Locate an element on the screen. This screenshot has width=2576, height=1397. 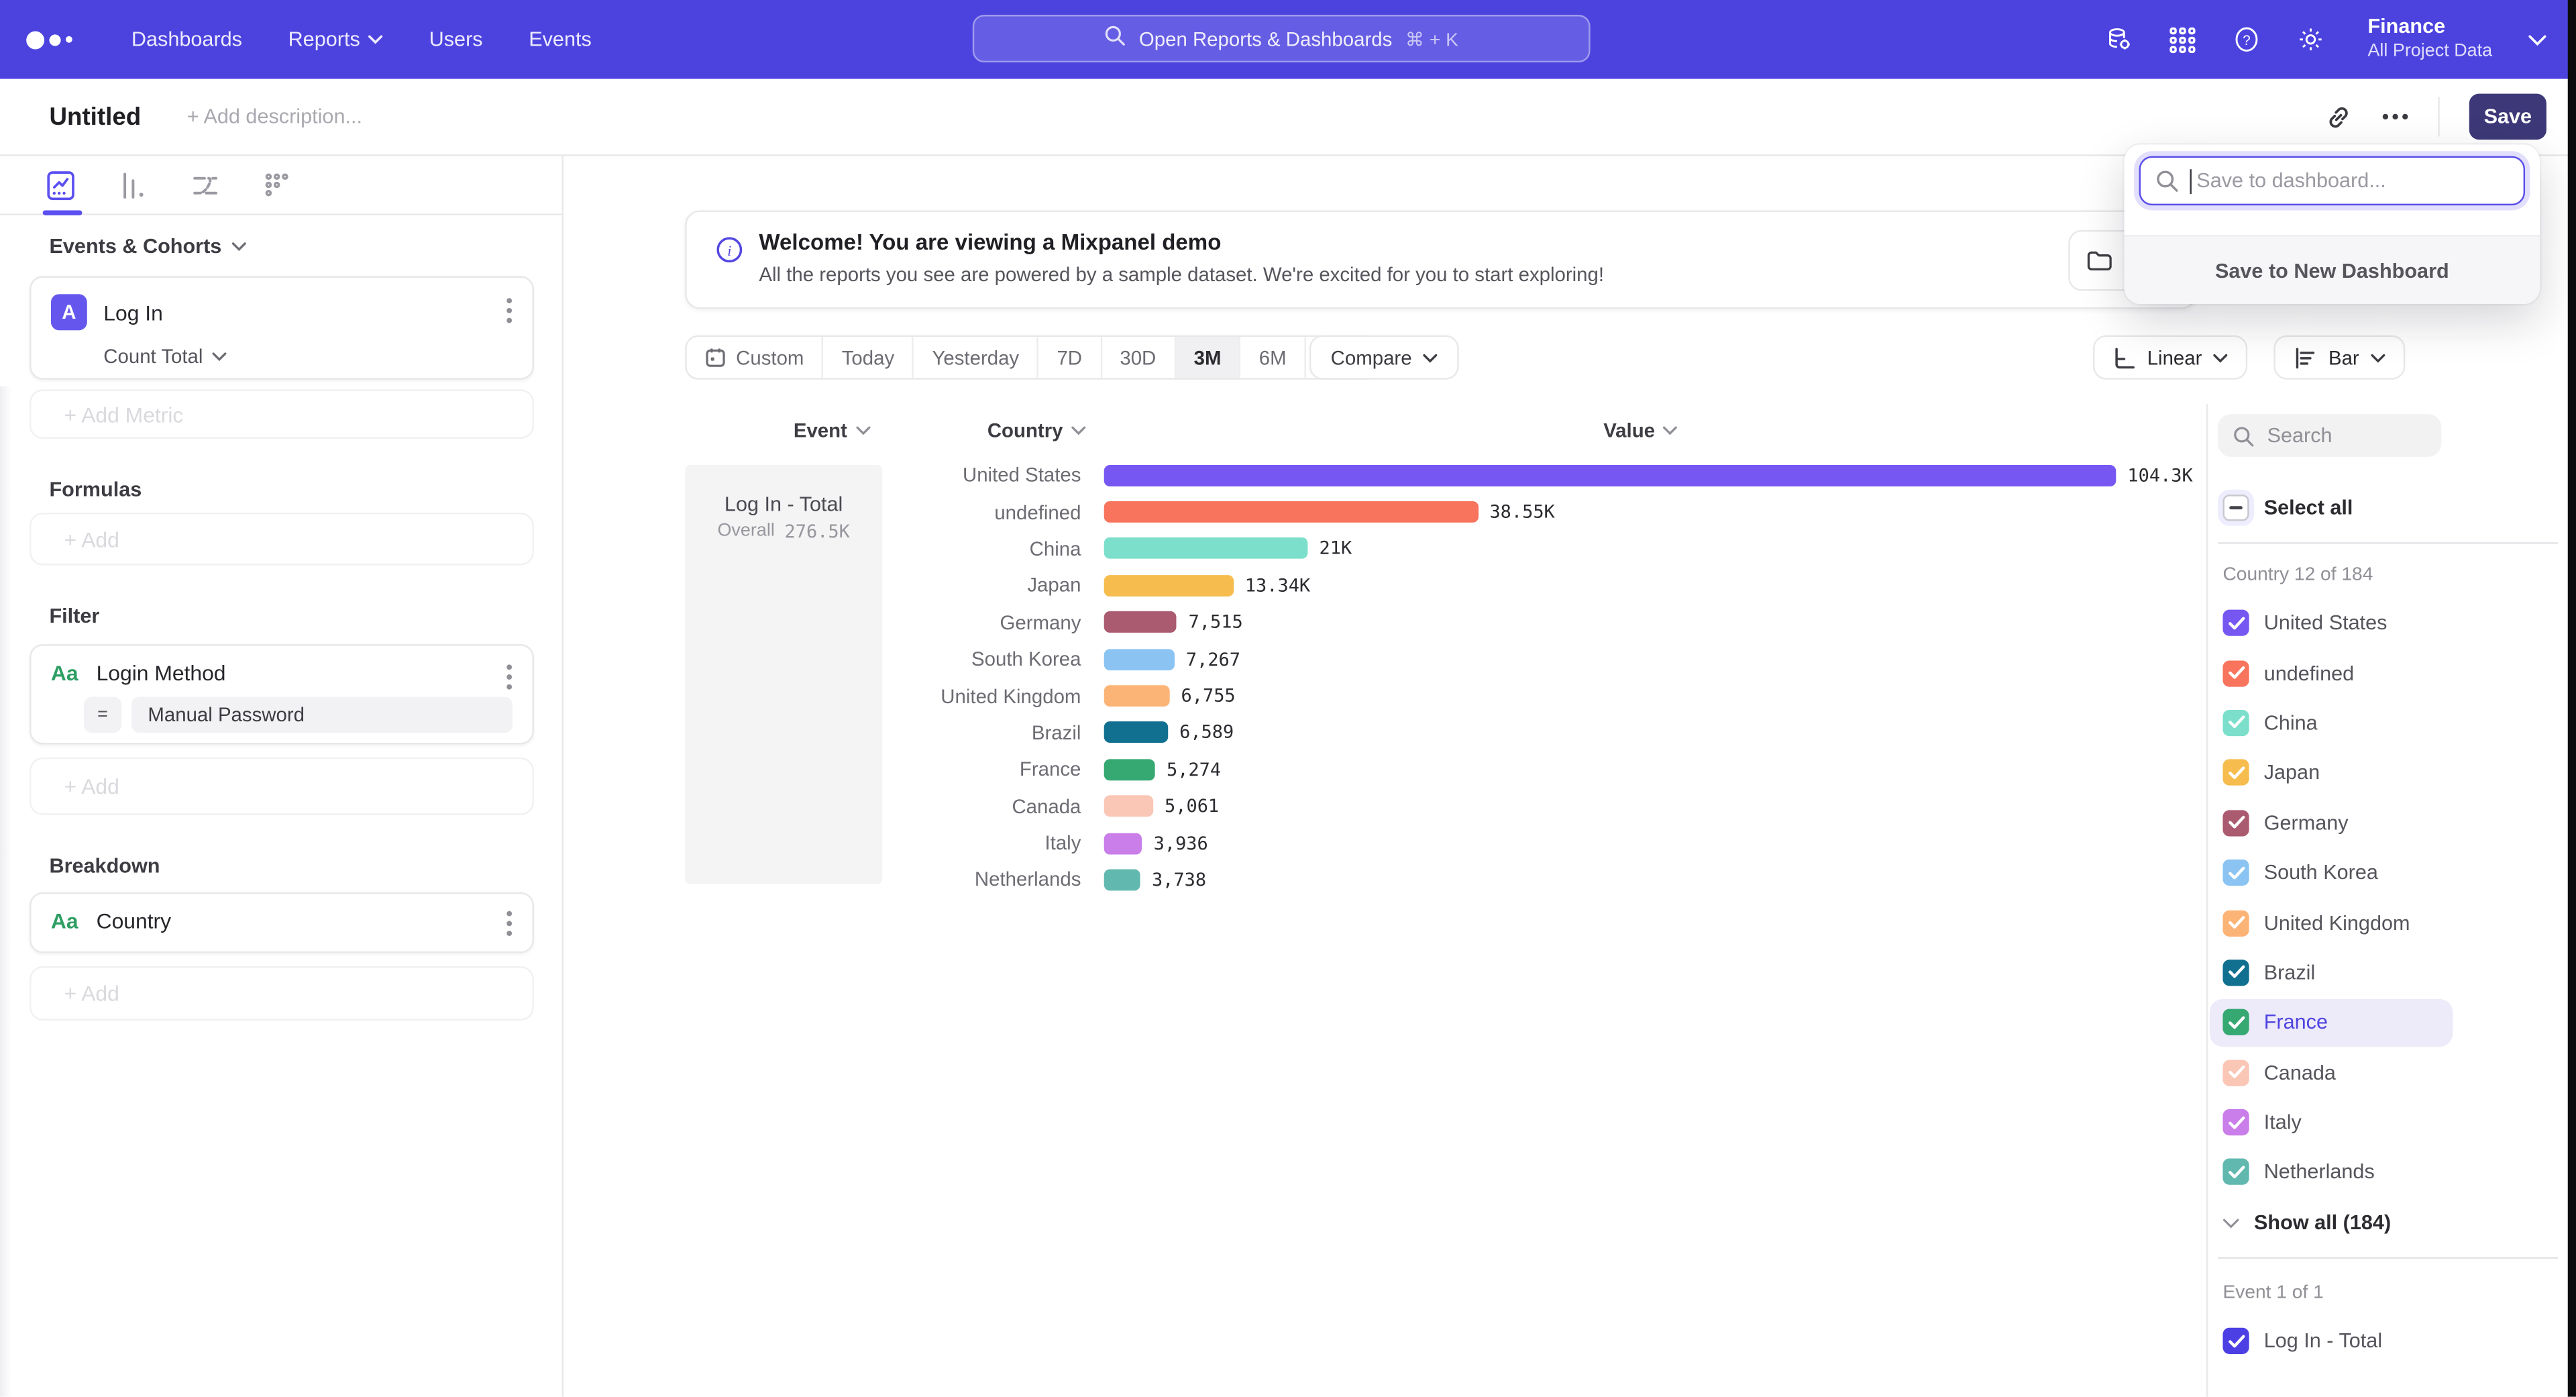
range-30d: 30D is located at coordinates (1139, 358).